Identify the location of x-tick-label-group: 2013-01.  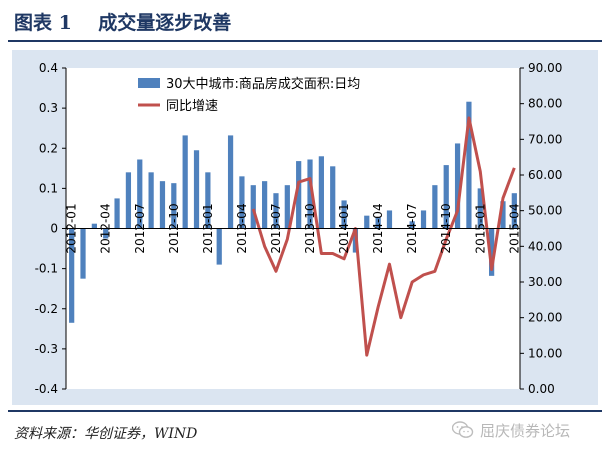
(208, 228).